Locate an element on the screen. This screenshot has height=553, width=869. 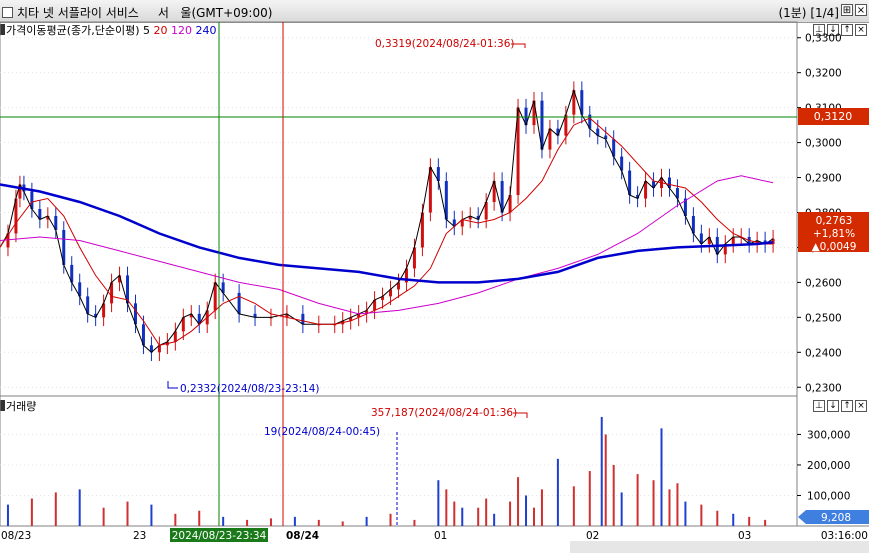
last-price-label: 0,2763 is located at coordinates (834, 221).